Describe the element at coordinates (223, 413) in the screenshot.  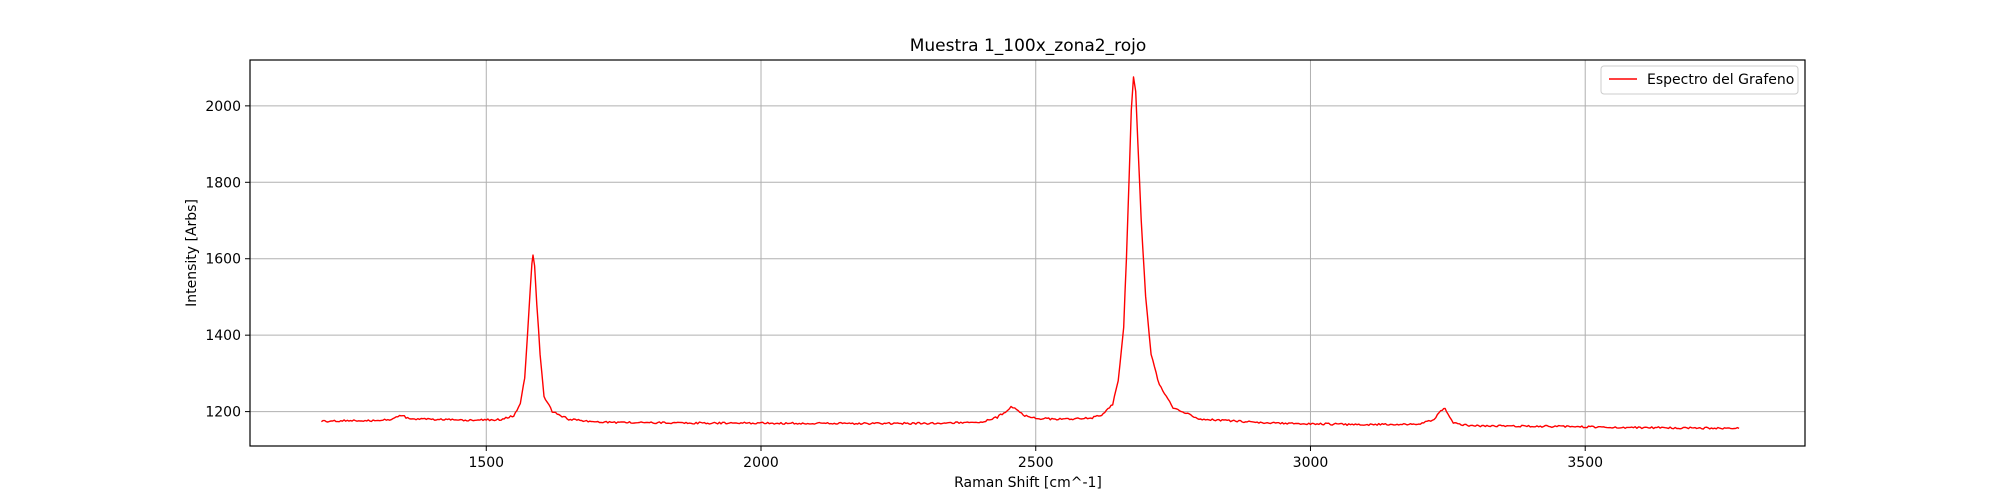
I see `y-tick-label: 1200` at that location.